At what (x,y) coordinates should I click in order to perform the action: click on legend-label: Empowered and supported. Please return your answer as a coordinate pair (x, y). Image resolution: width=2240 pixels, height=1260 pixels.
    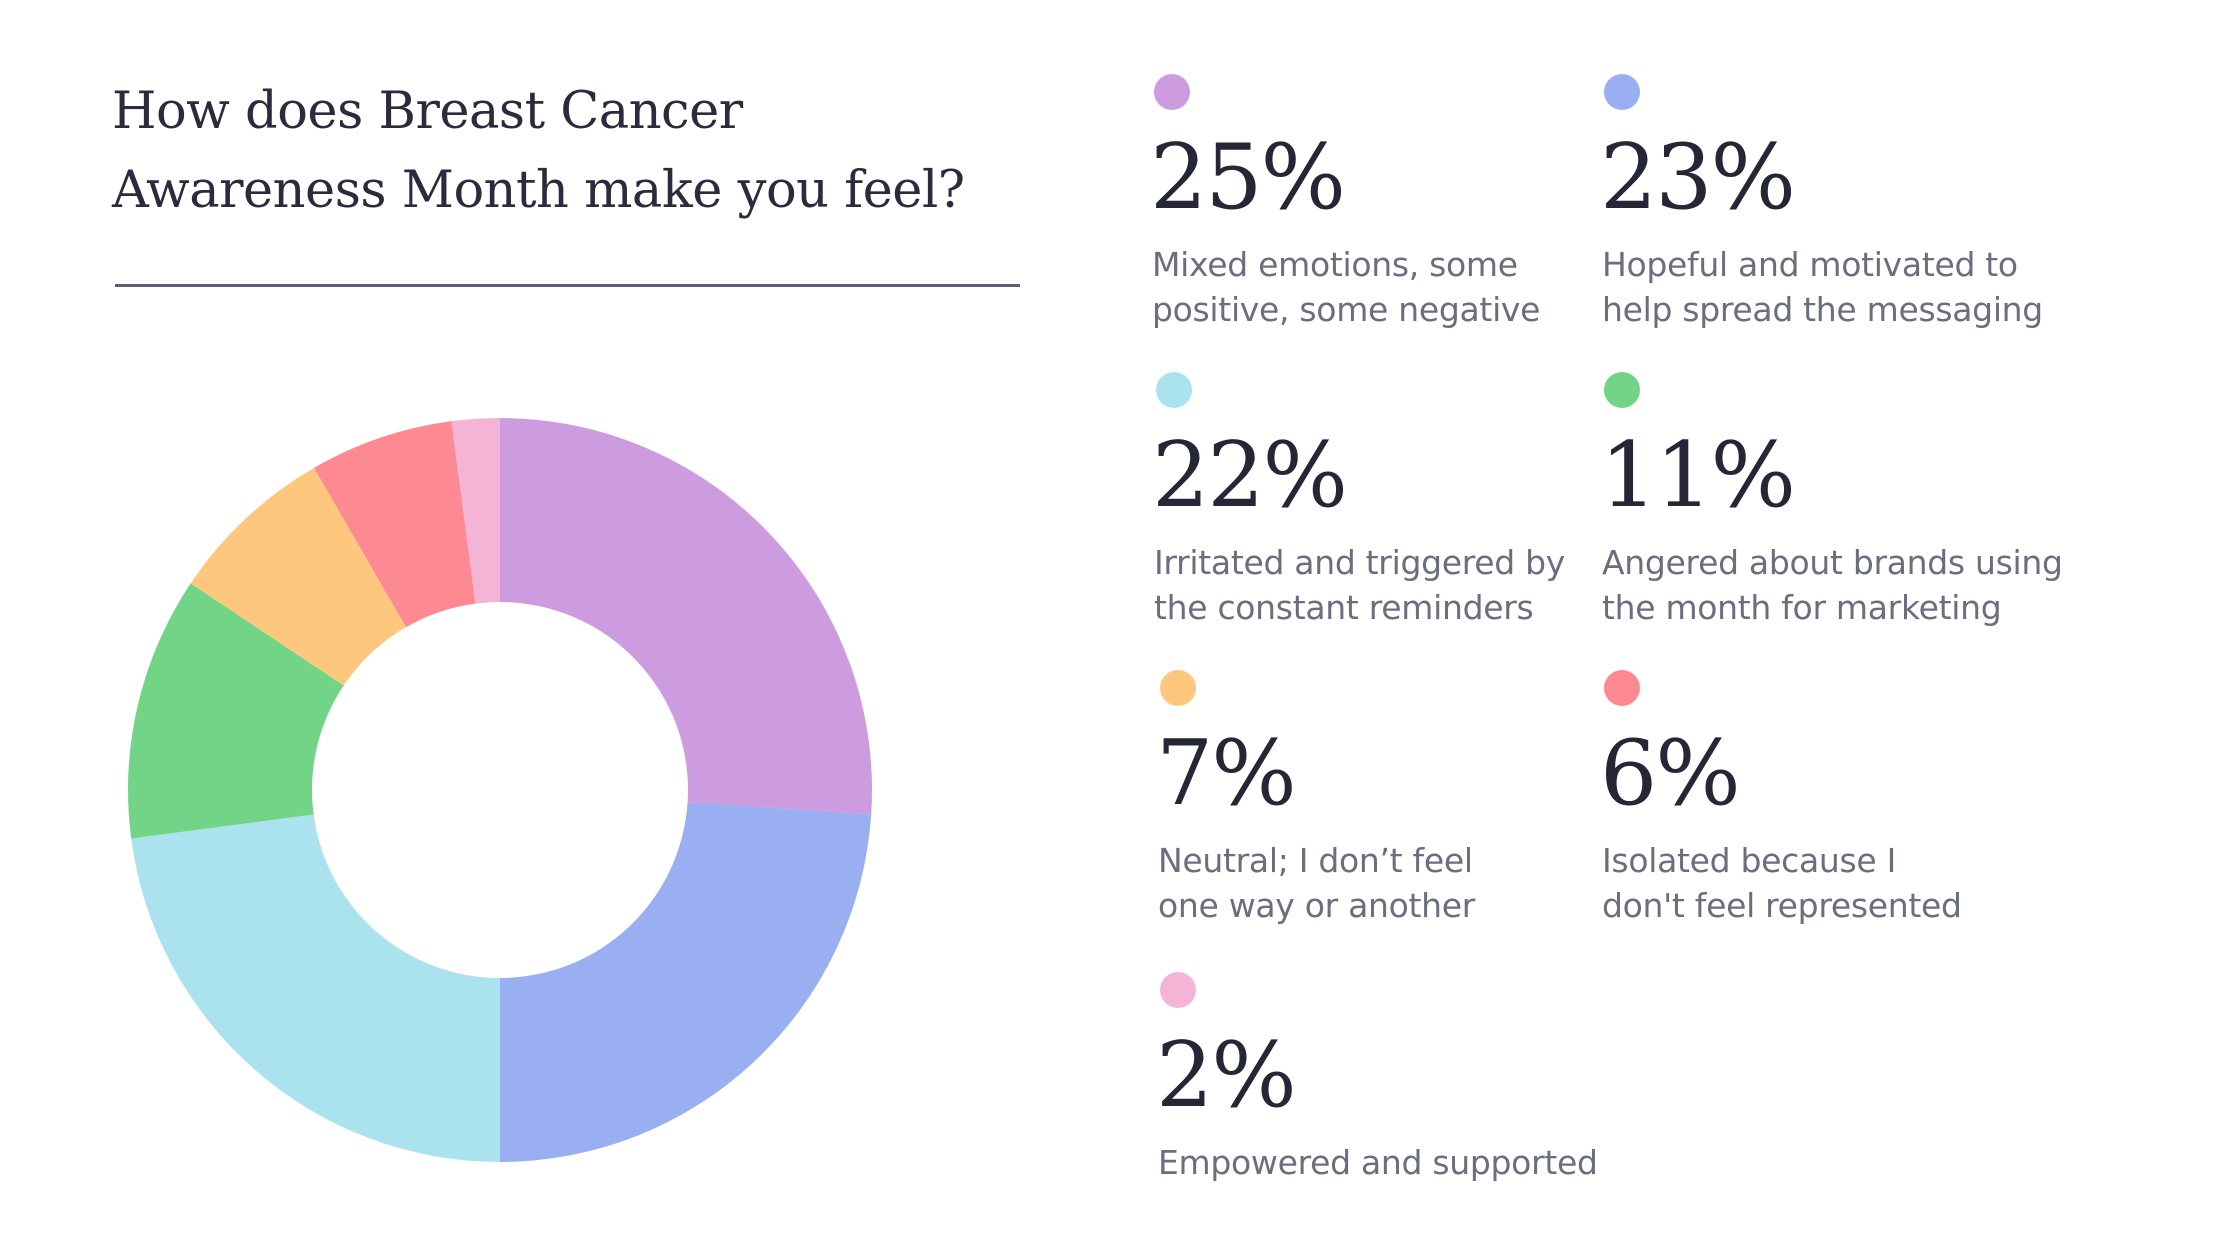
    Looking at the image, I should click on (1398, 1162).